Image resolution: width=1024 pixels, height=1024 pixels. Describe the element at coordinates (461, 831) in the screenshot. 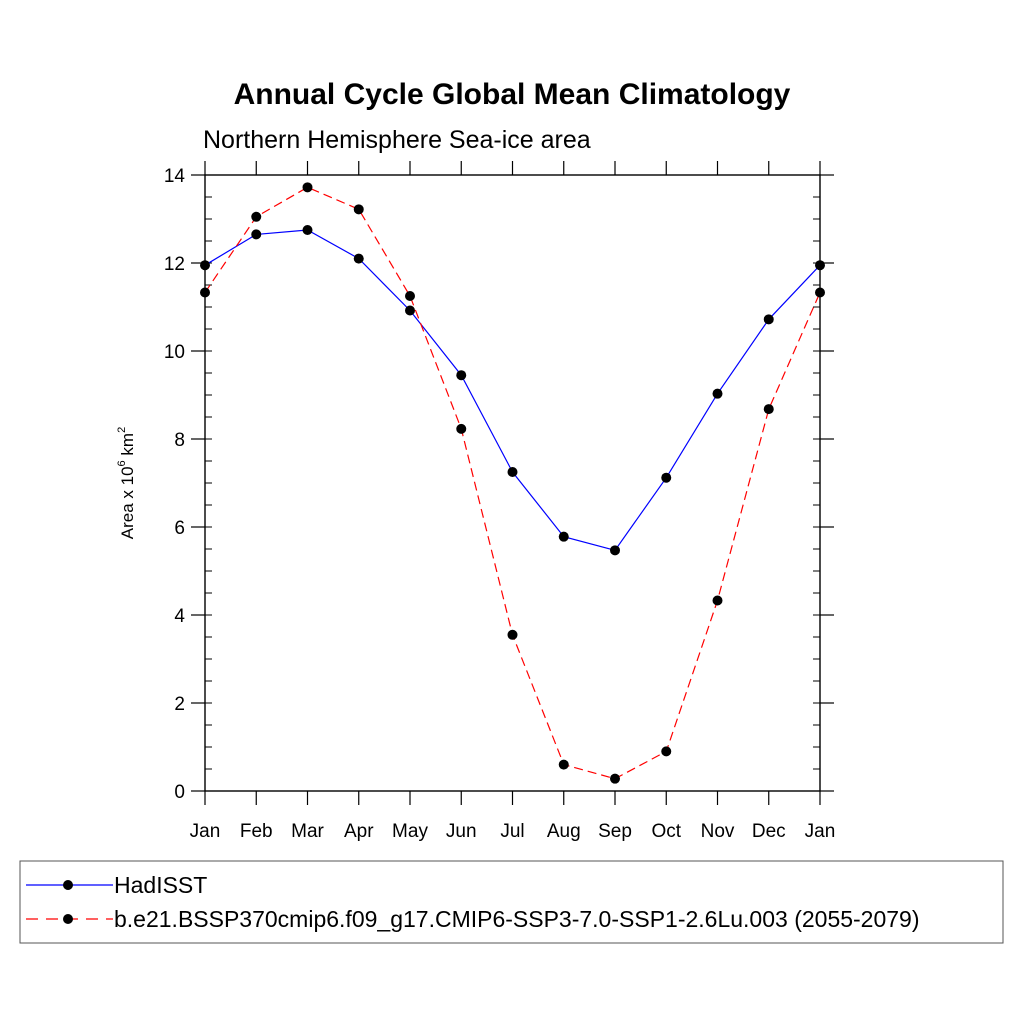

I see `x-tick-label: Jun` at that location.